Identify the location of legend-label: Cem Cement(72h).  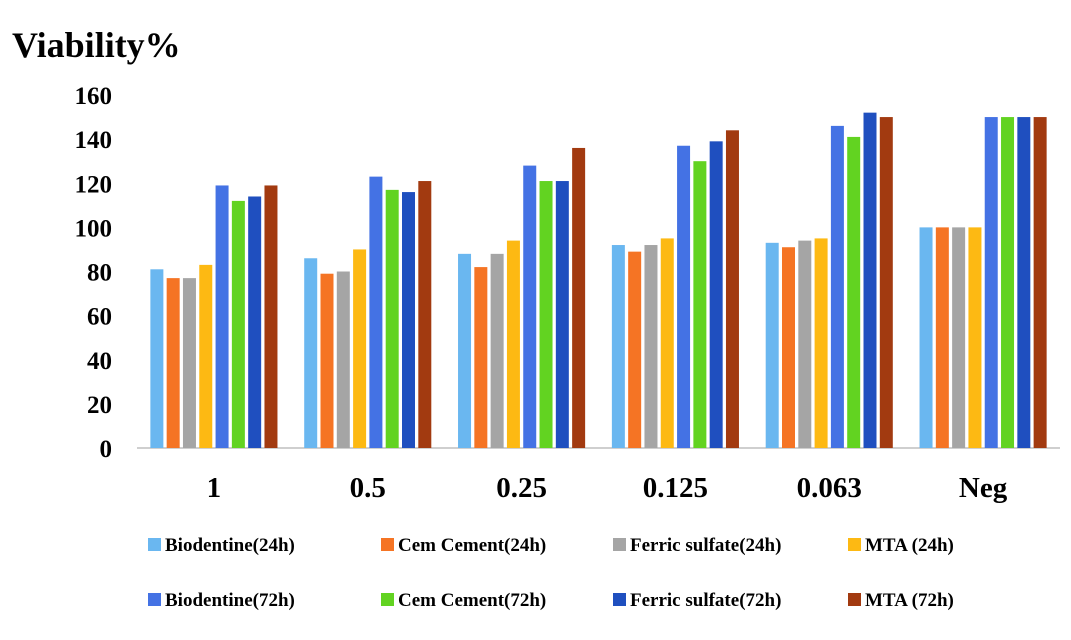
(472, 600).